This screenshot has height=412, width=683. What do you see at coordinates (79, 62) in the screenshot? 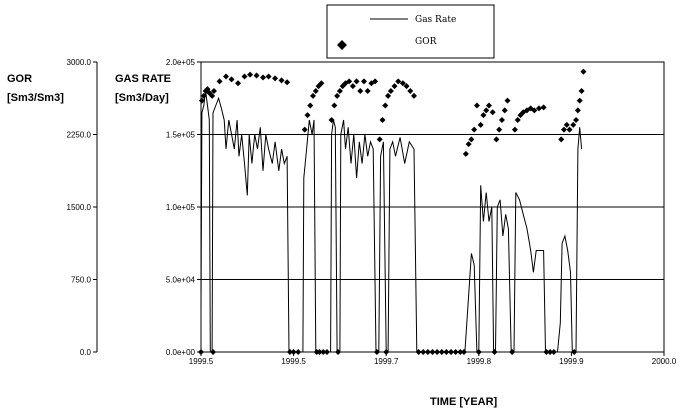
I see `left-tick-label-0: 3000.0` at bounding box center [79, 62].